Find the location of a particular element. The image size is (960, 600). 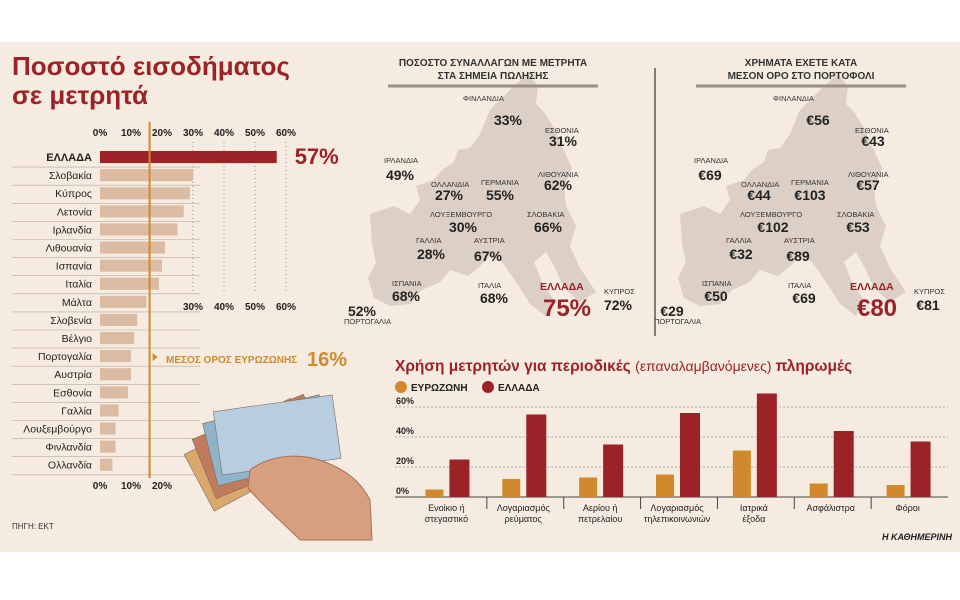

category-label: Φόροι is located at coordinates (907, 508).